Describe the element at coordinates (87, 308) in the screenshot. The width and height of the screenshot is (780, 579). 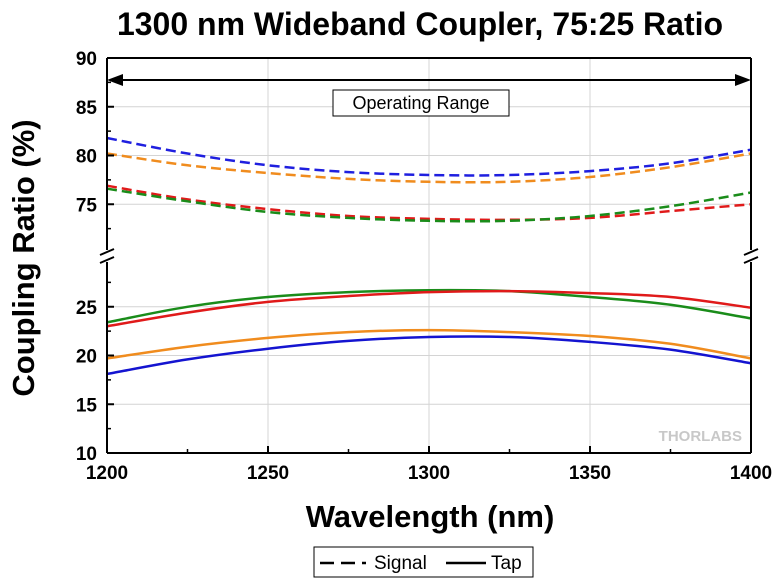
I see `y-tick-label-25: 25` at that location.